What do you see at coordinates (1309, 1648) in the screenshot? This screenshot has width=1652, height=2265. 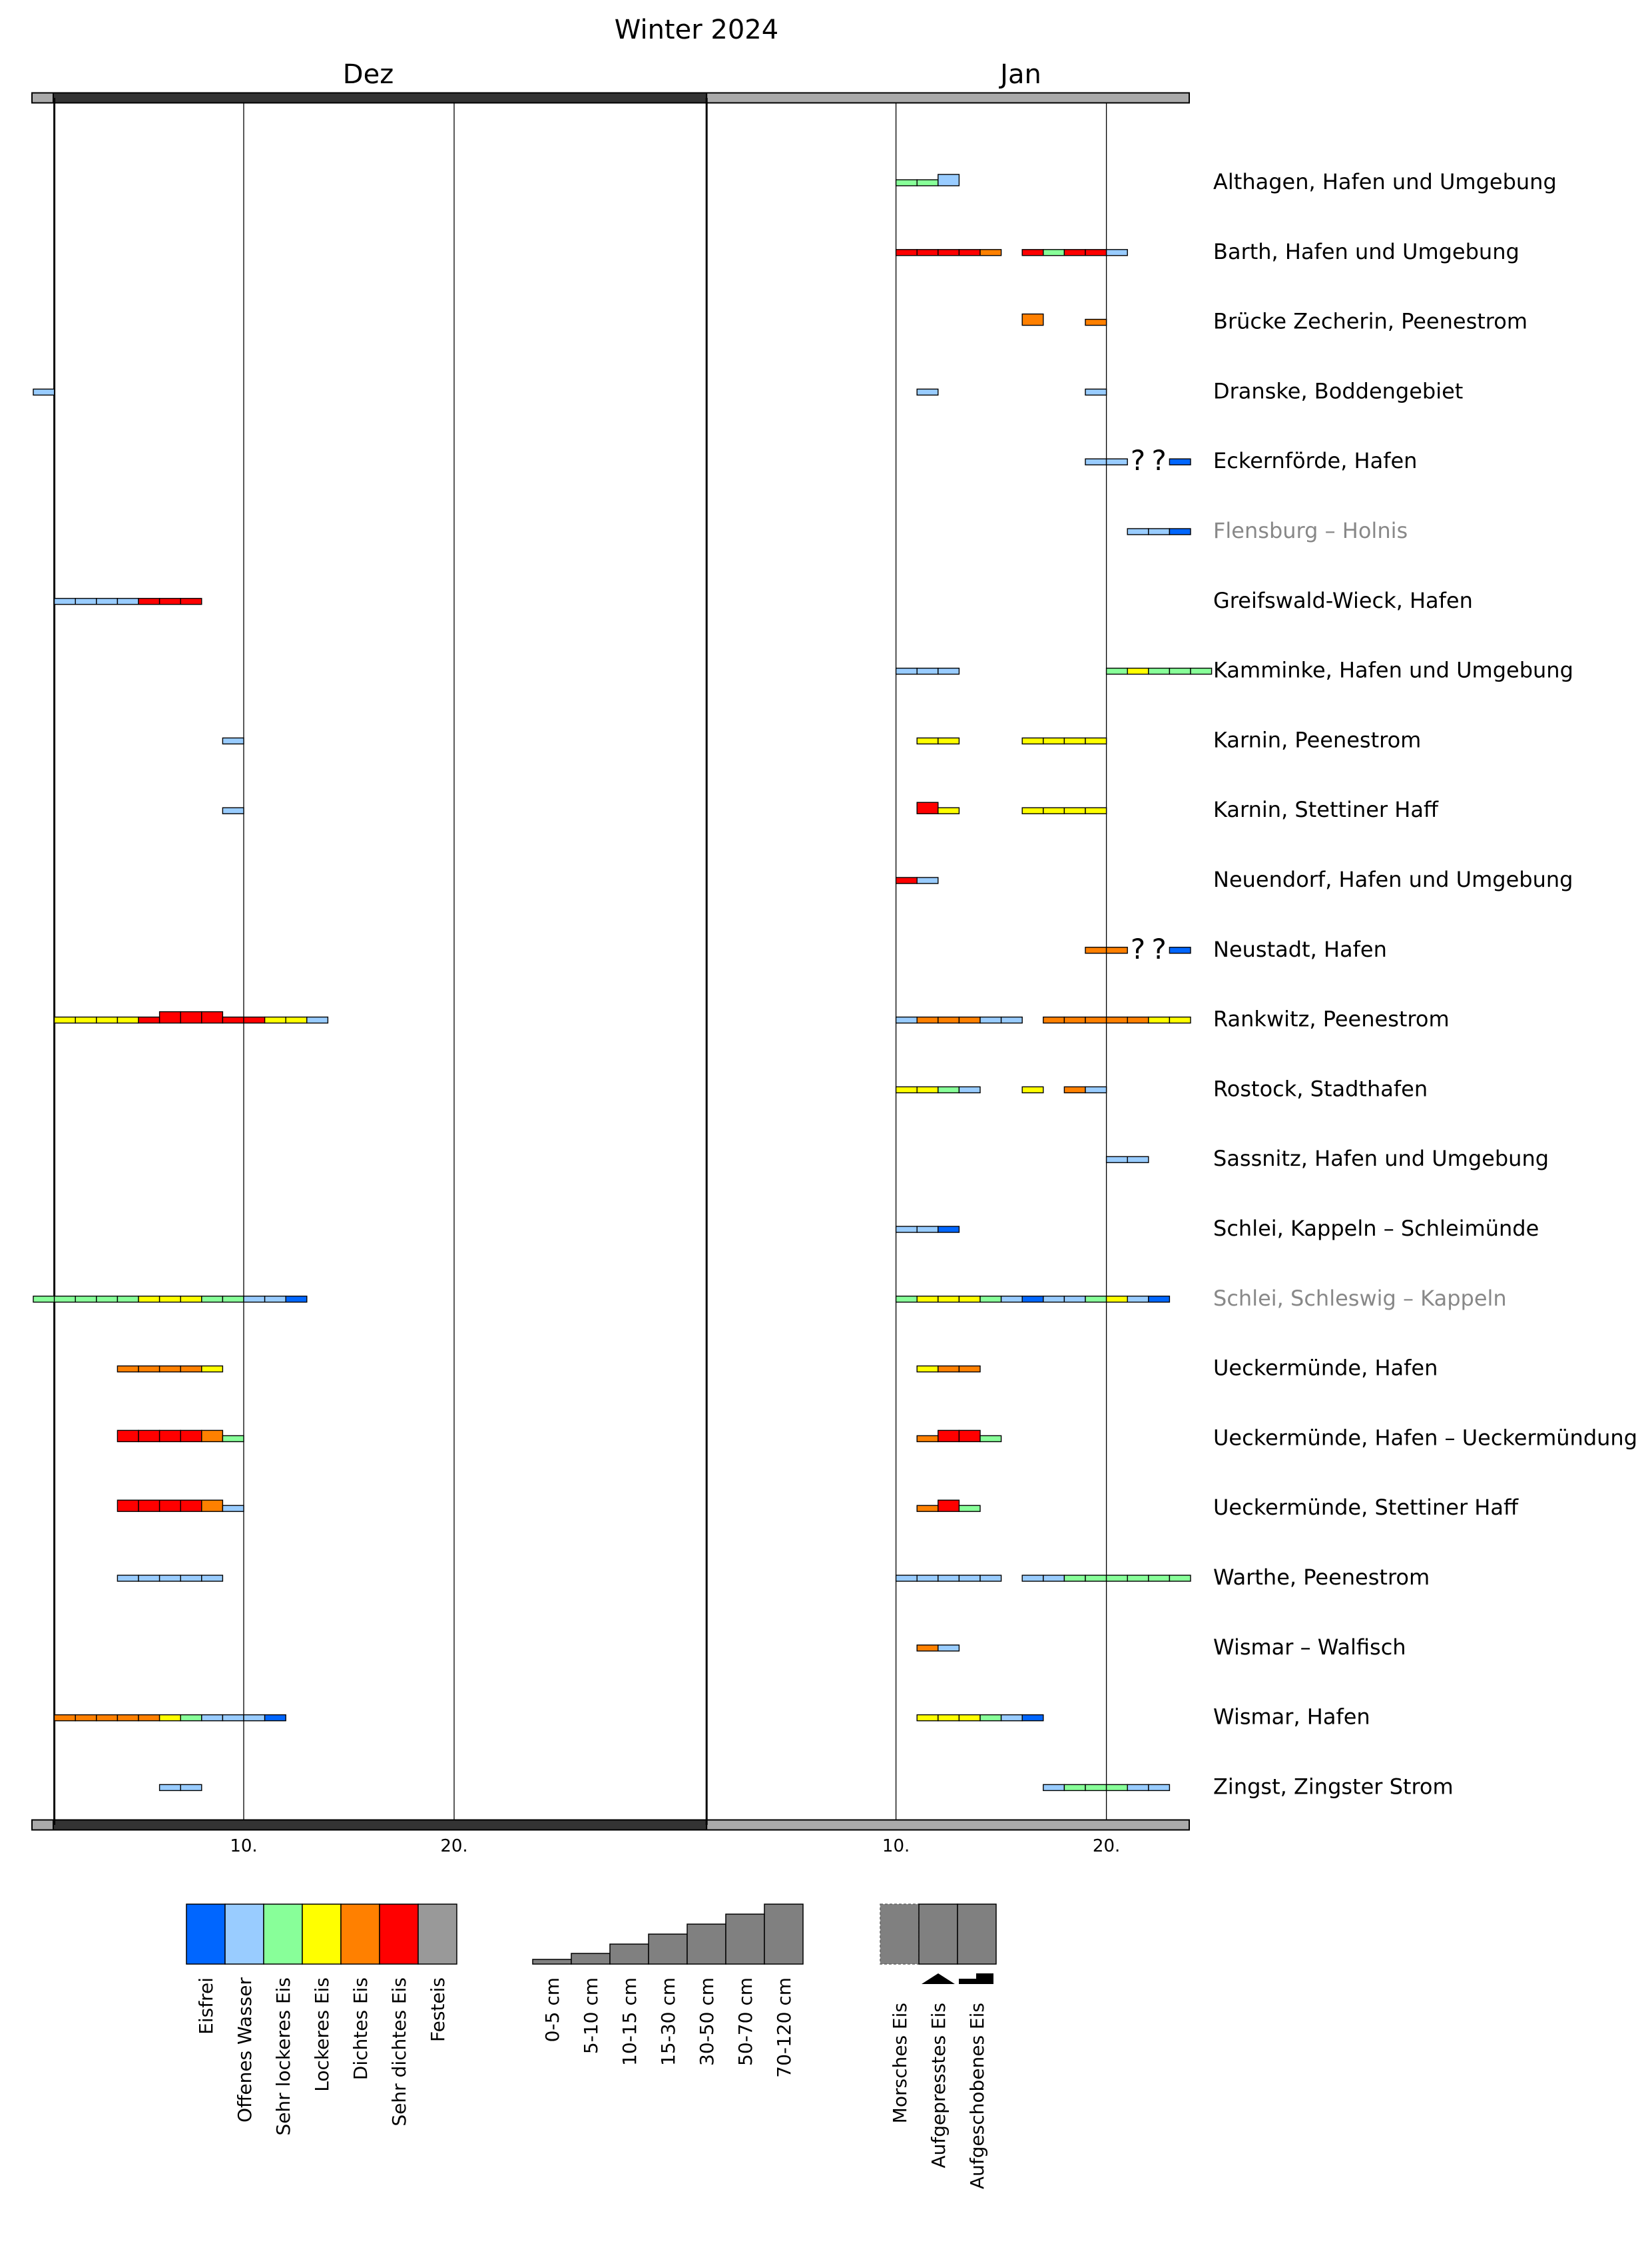 I see `station-label: Wismar – Walfisch` at bounding box center [1309, 1648].